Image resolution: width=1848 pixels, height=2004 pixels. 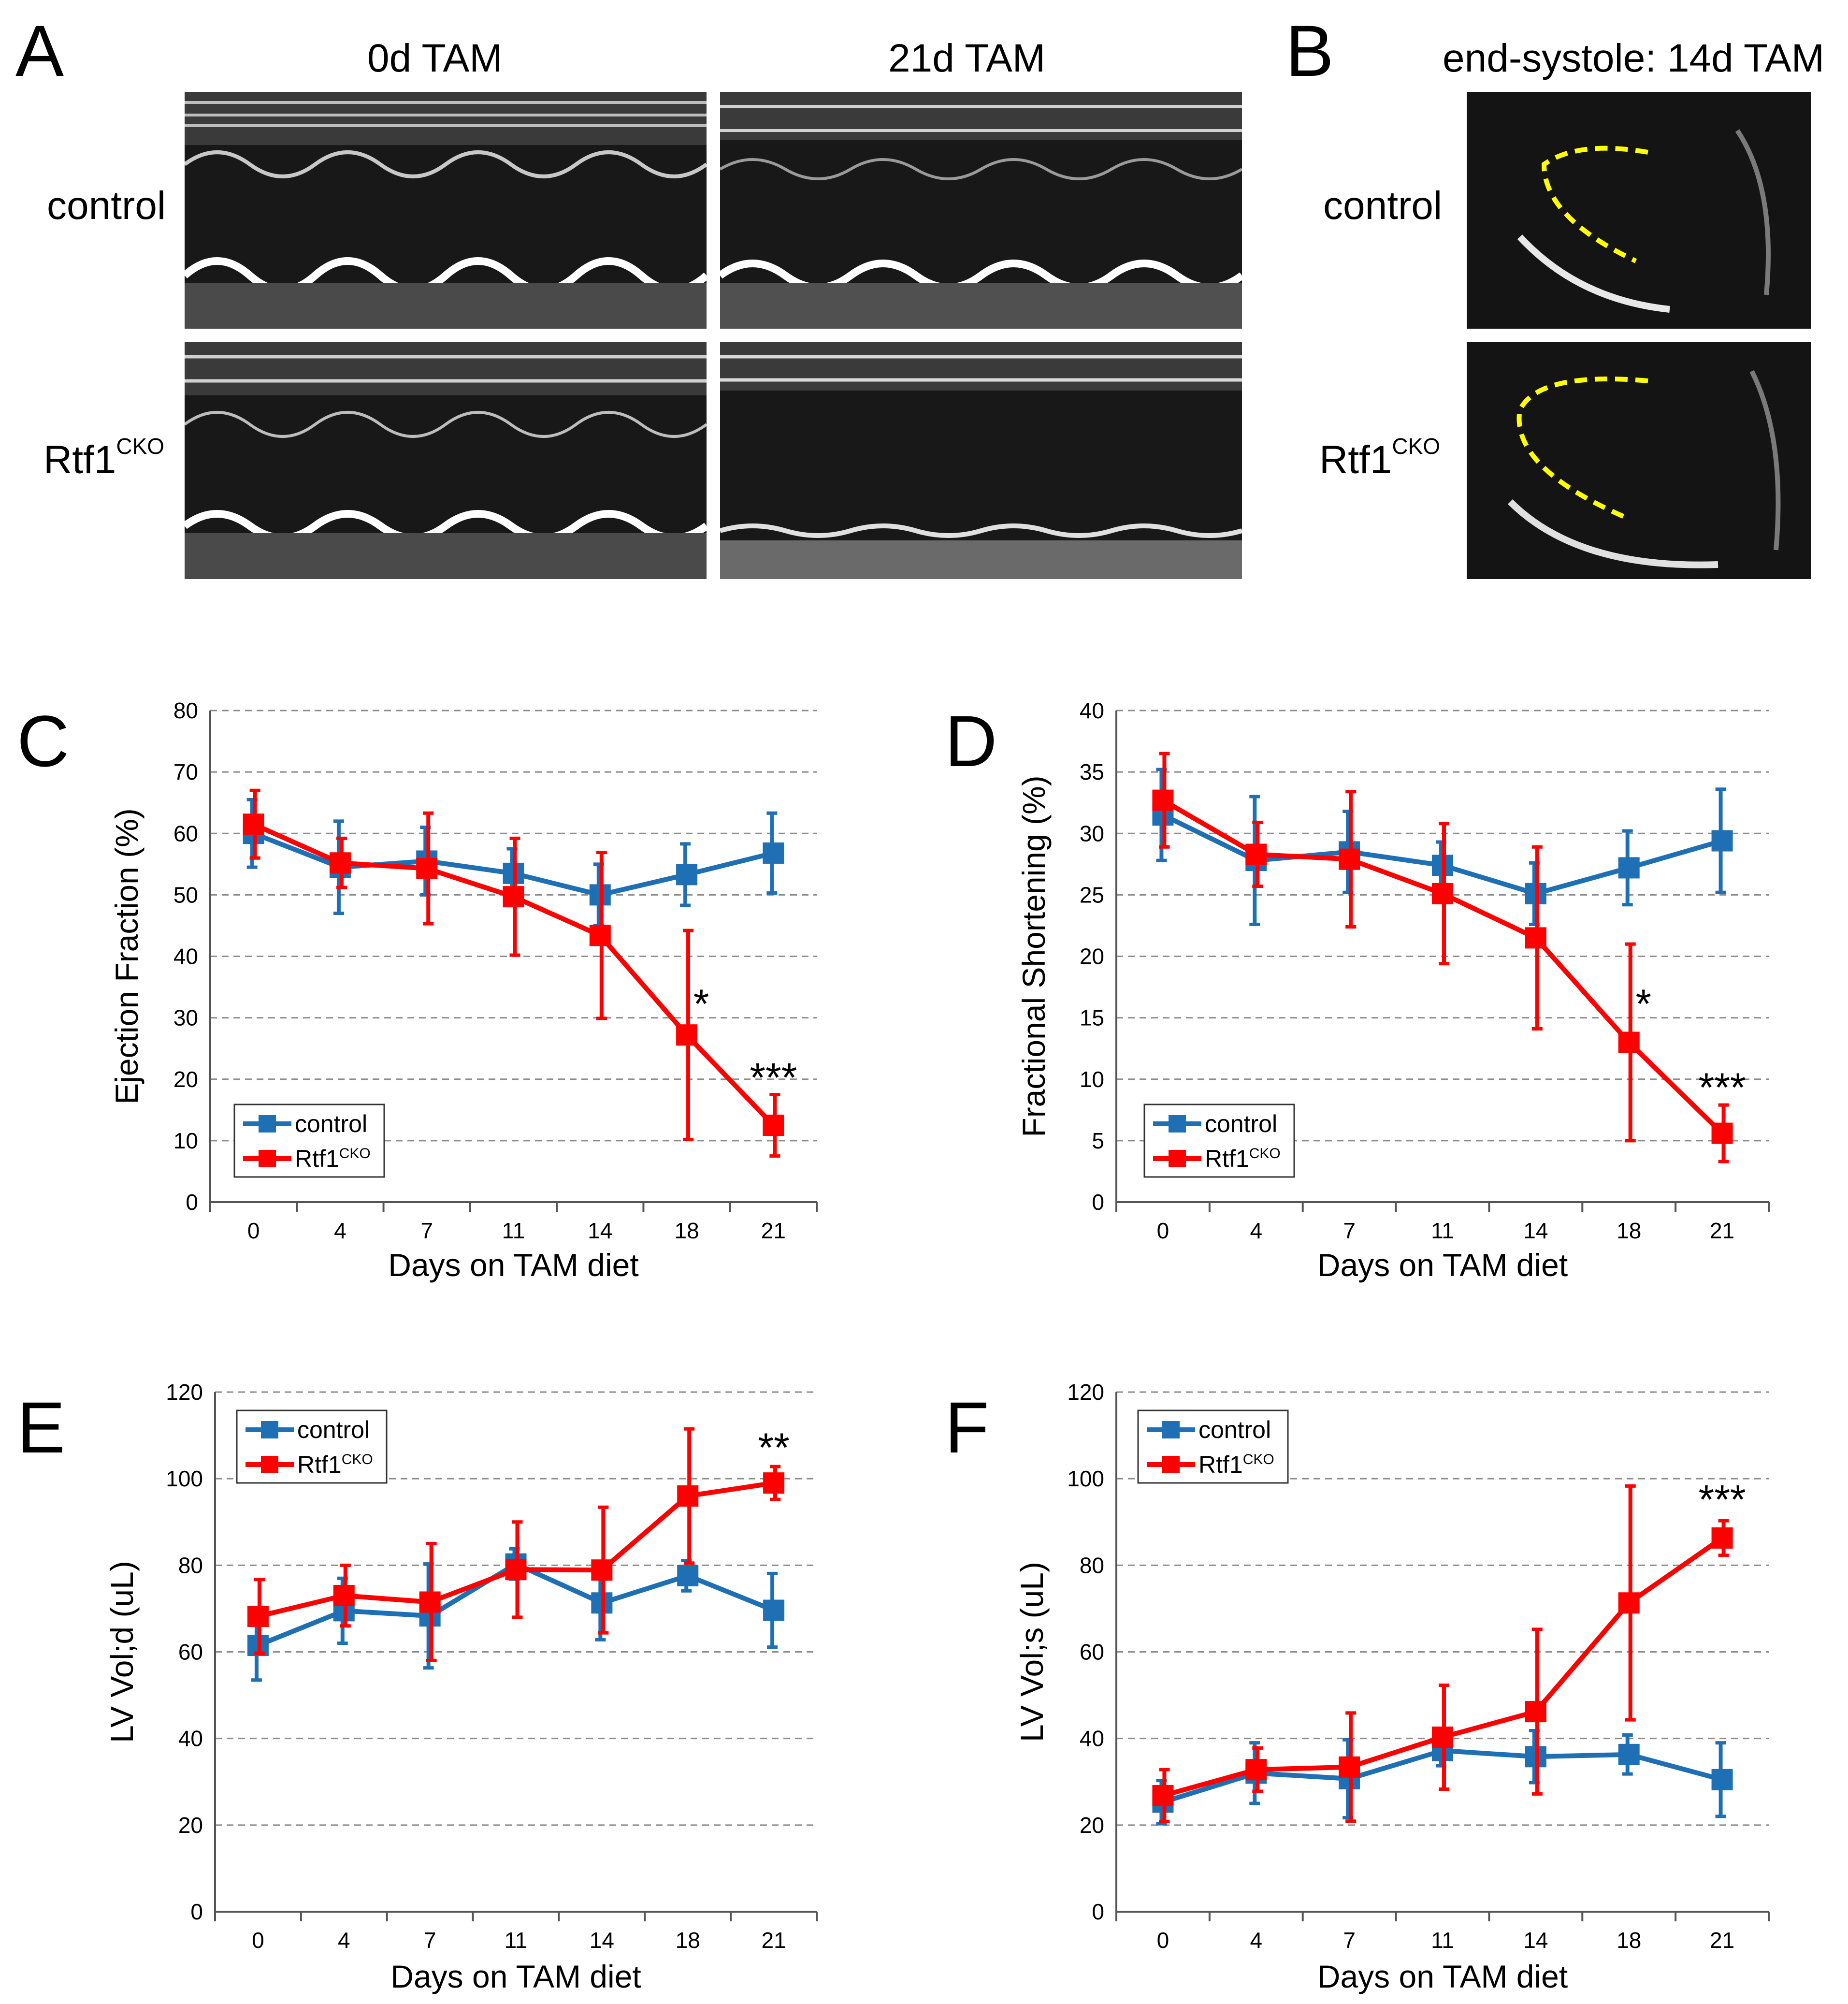 I want to click on echo-view, so click(x=1644, y=469).